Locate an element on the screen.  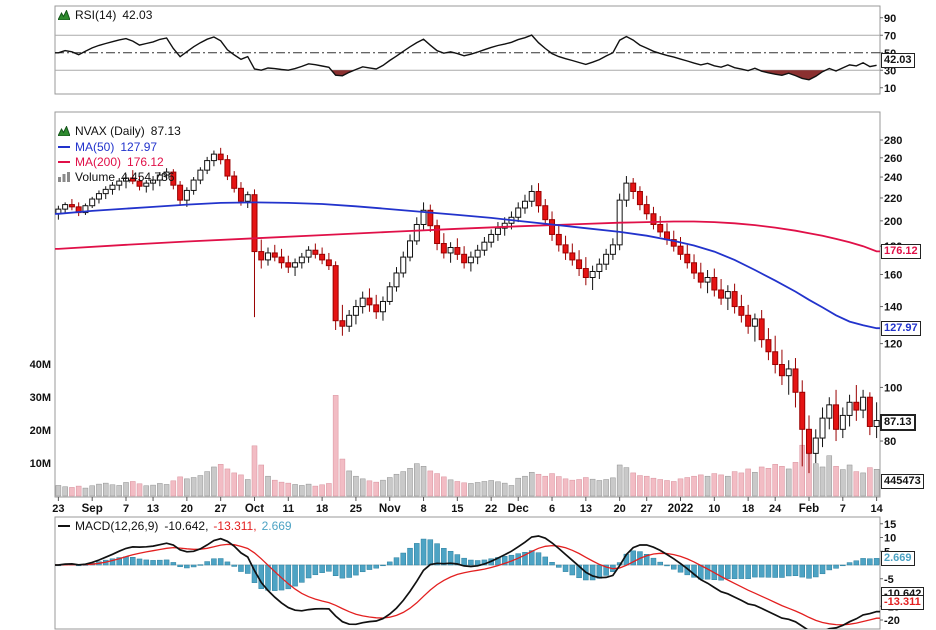
macd-axis-labels: 15105-5-15-20 is located at coordinates (890, 573).